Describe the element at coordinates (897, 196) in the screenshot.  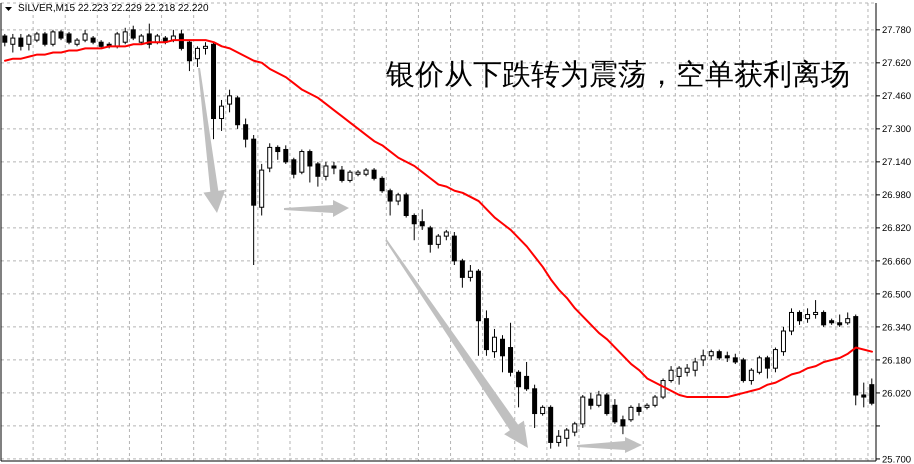
I see `y-tick-label: 26.980` at that location.